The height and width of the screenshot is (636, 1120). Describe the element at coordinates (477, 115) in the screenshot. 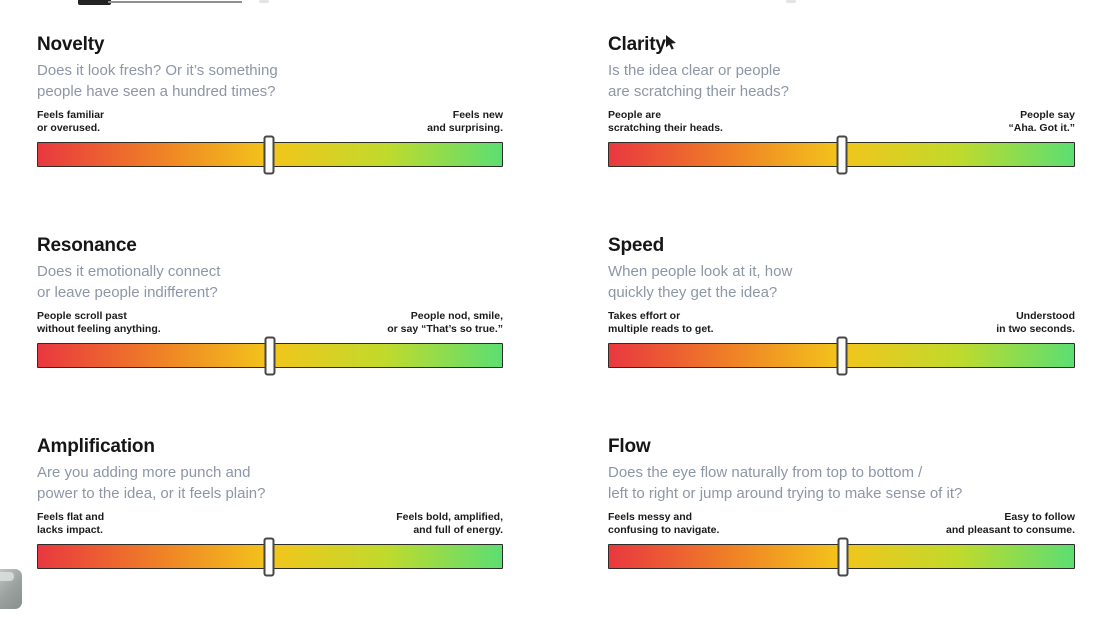

I see `max-label-line: Feels new` at that location.